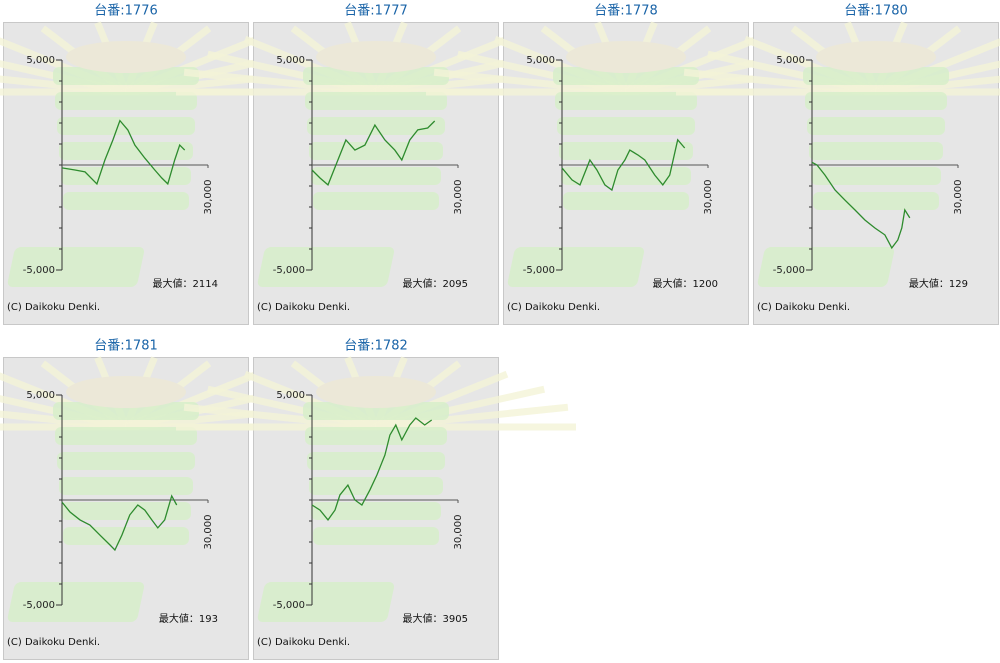  What do you see at coordinates (125, 11) in the screenshot?
I see `chart-title: 台番:1776` at bounding box center [125, 11].